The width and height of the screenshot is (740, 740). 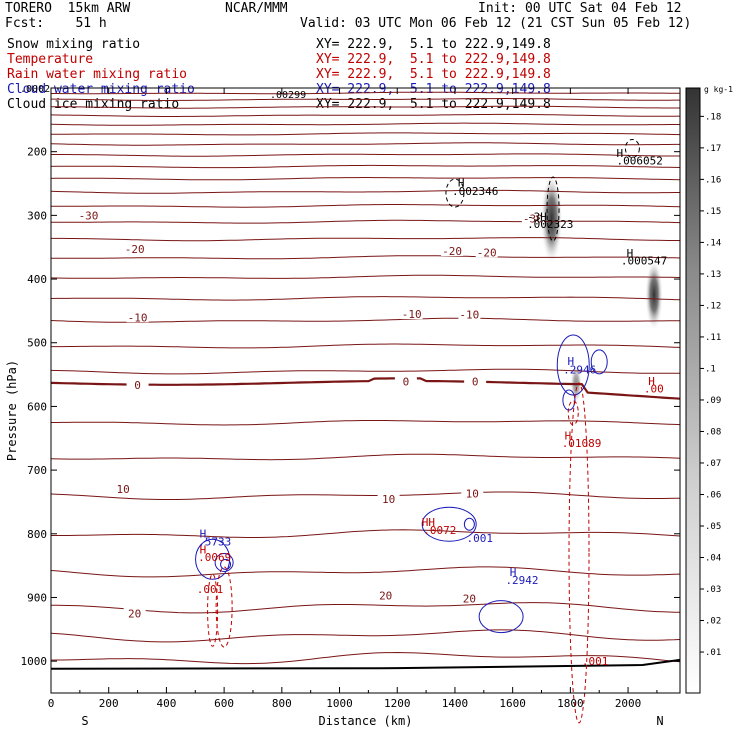 What do you see at coordinates (37, 215) in the screenshot?
I see `y-tick-label: 300` at bounding box center [37, 215].